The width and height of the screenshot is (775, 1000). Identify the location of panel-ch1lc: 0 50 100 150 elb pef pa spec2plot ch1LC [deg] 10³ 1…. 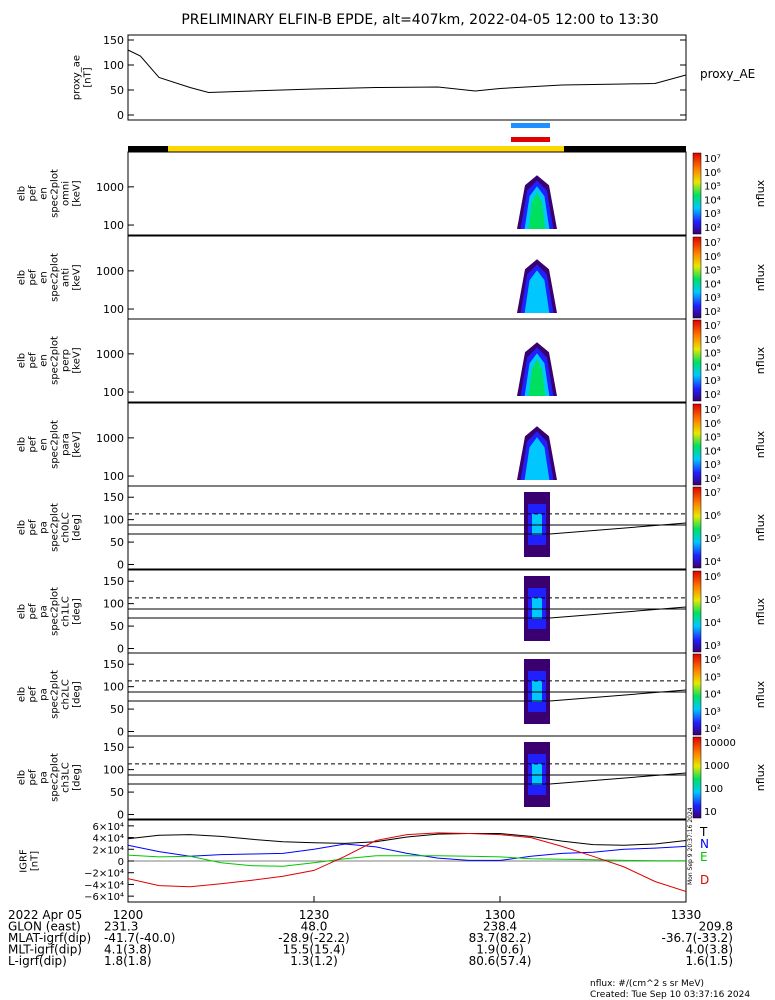
(392, 612).